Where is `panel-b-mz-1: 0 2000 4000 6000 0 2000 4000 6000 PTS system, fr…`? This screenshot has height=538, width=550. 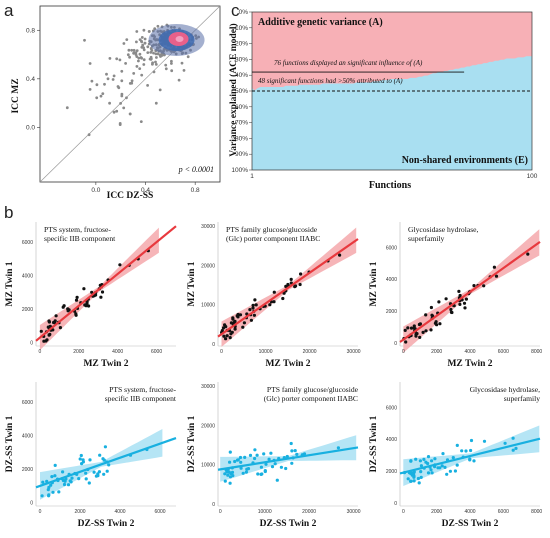
panel-b-mz-1: 0 2000 4000 6000 0 2000 4000 6000 PTS system, fr… is located at coordinates (91, 295).